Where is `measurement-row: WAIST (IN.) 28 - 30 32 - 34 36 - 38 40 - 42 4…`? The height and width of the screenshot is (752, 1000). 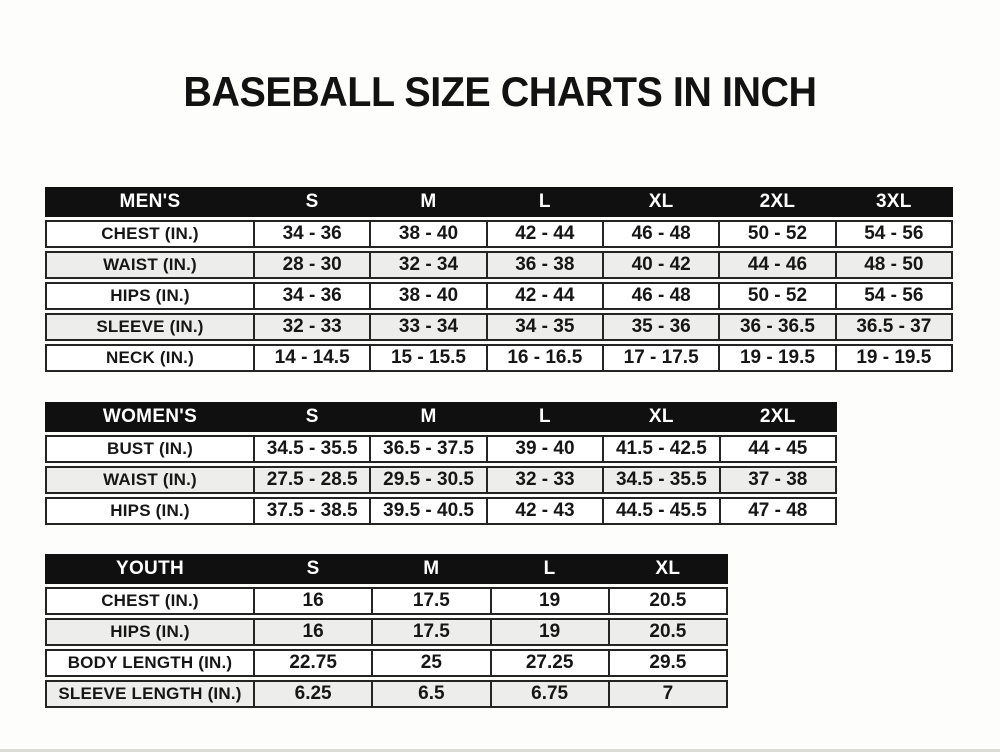
measurement-row: WAIST (IN.) 28 - 30 32 - 34 36 - 38 40 - 42 4… is located at coordinates (499, 265).